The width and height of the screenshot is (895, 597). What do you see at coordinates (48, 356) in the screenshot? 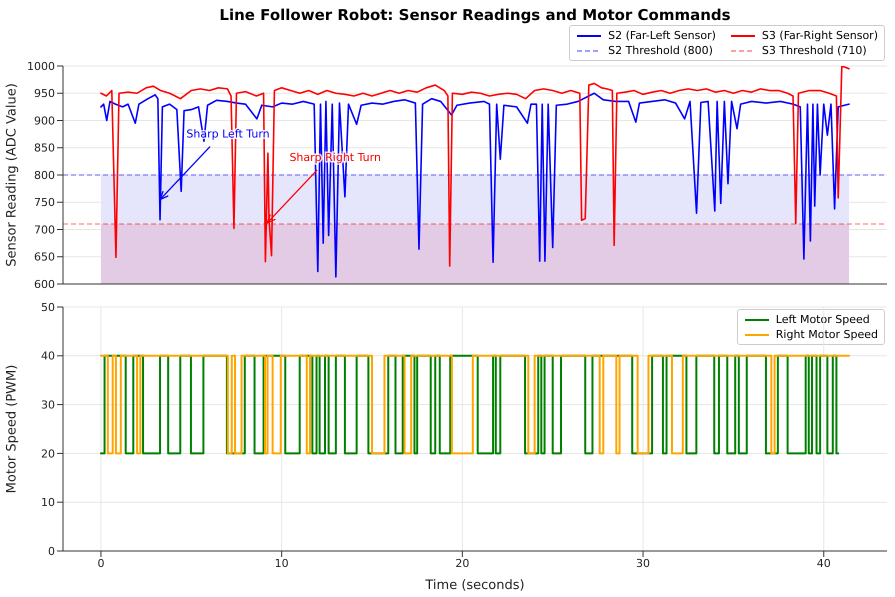
I see `y-tick-label: 40` at bounding box center [48, 356].